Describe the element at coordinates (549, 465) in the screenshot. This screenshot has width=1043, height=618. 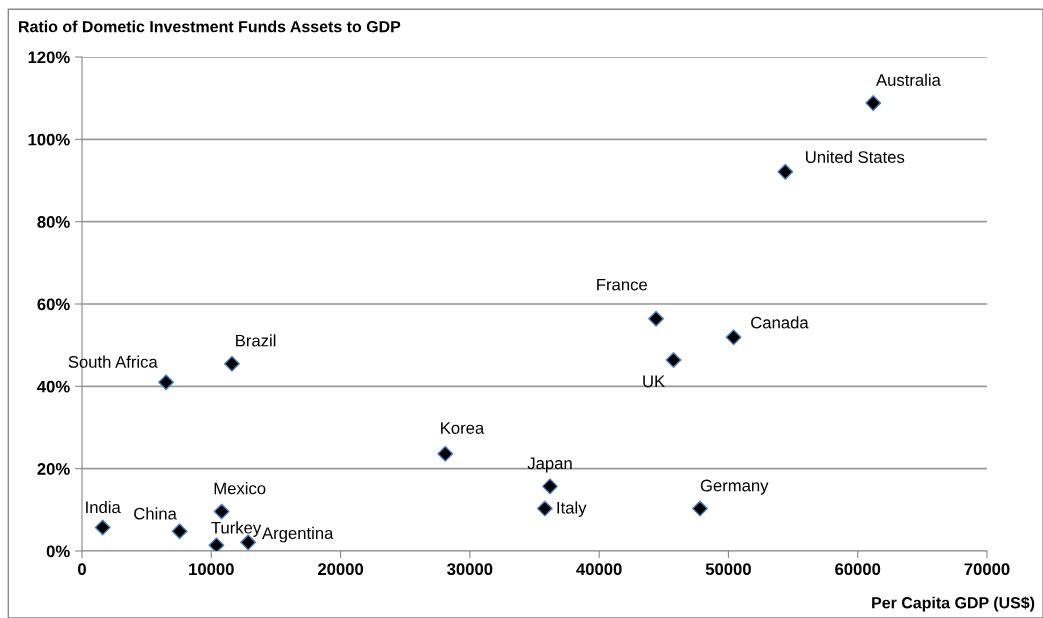
I see `data-label: Japan` at that location.